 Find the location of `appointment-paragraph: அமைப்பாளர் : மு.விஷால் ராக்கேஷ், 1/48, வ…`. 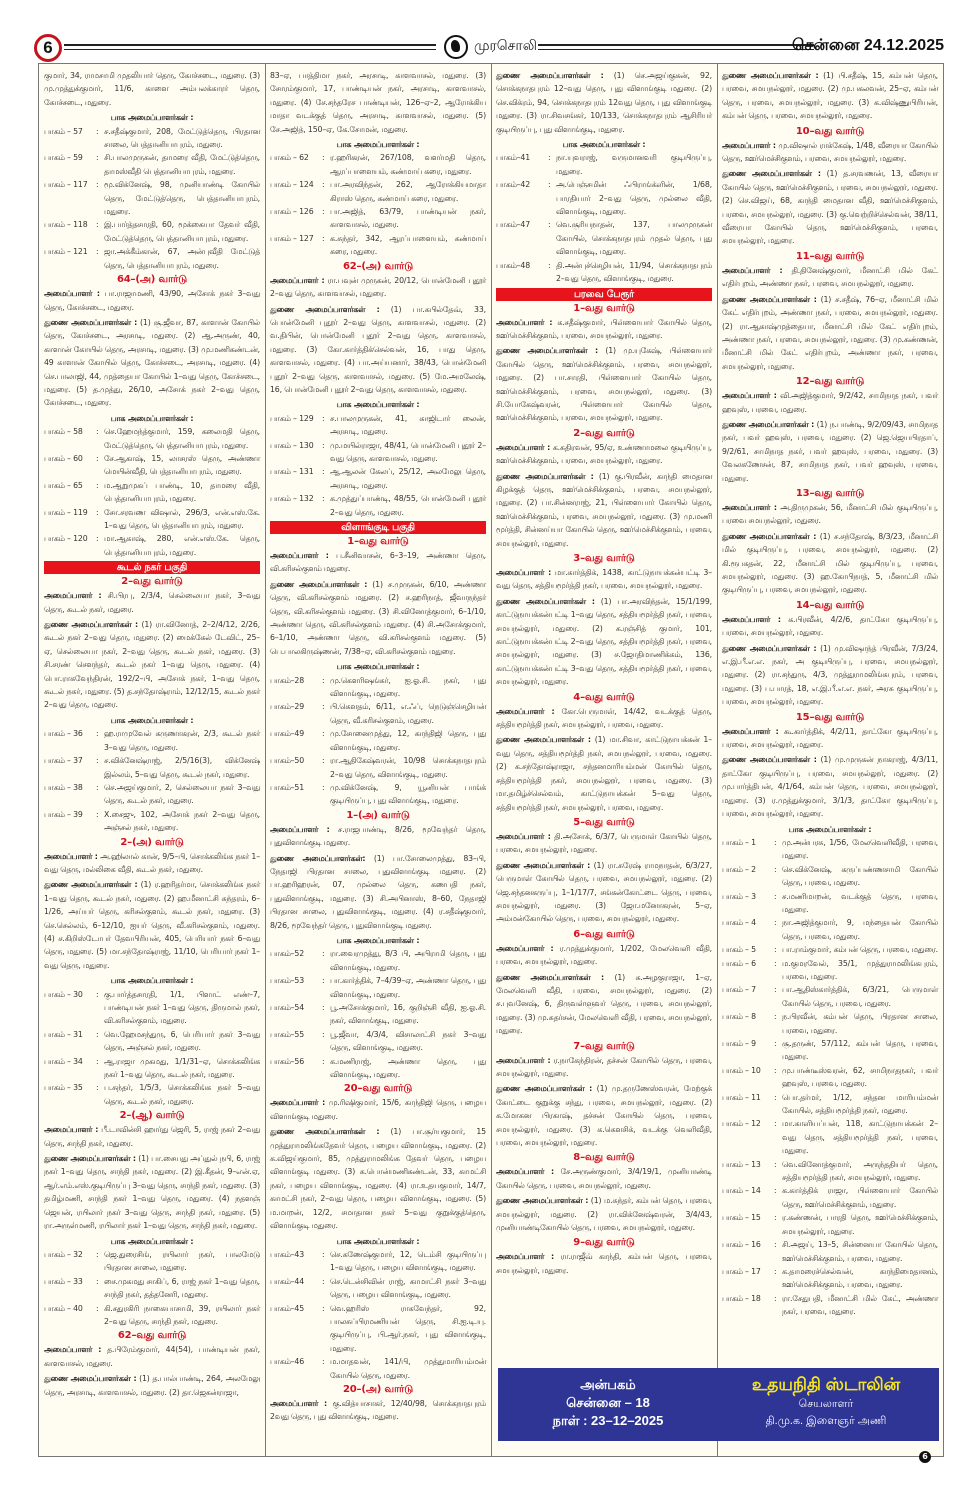

appointment-paragraph: அமைப்பாளர் : மு.விஷால் ராக்கேஷ், 1/48, வ… is located at coordinates (830, 152).